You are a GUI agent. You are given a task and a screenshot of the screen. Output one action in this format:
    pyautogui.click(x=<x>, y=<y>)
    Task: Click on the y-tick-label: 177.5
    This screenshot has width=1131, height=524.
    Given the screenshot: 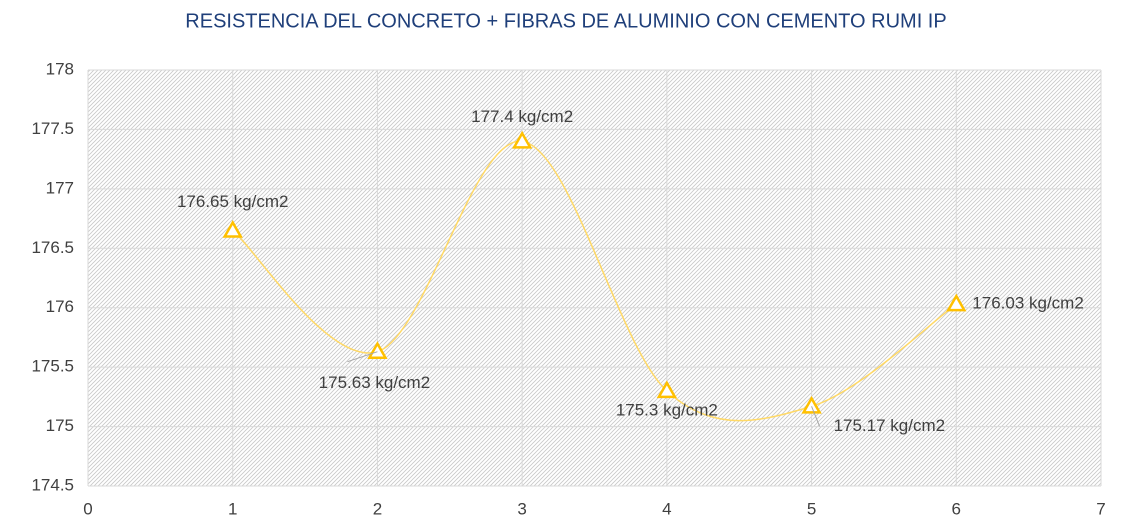 What is the action you would take?
    pyautogui.click(x=52, y=128)
    